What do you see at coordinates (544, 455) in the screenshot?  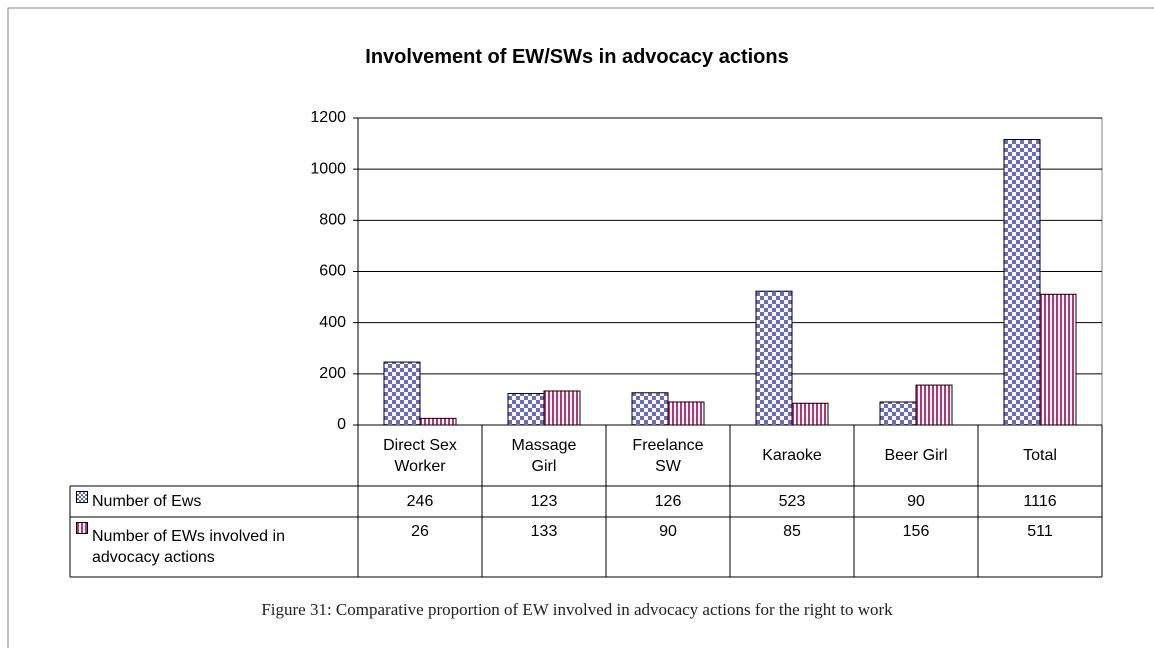 I see `x-tick-label: Massage Girl` at bounding box center [544, 455].